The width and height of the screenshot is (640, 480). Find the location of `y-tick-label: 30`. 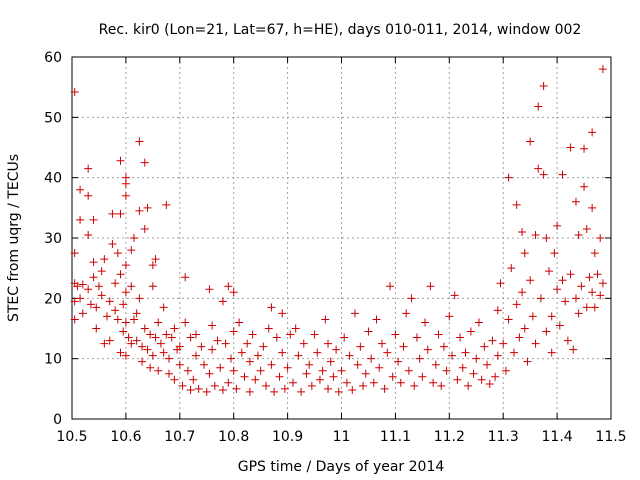

y-tick-label: 30 is located at coordinates (53, 239).